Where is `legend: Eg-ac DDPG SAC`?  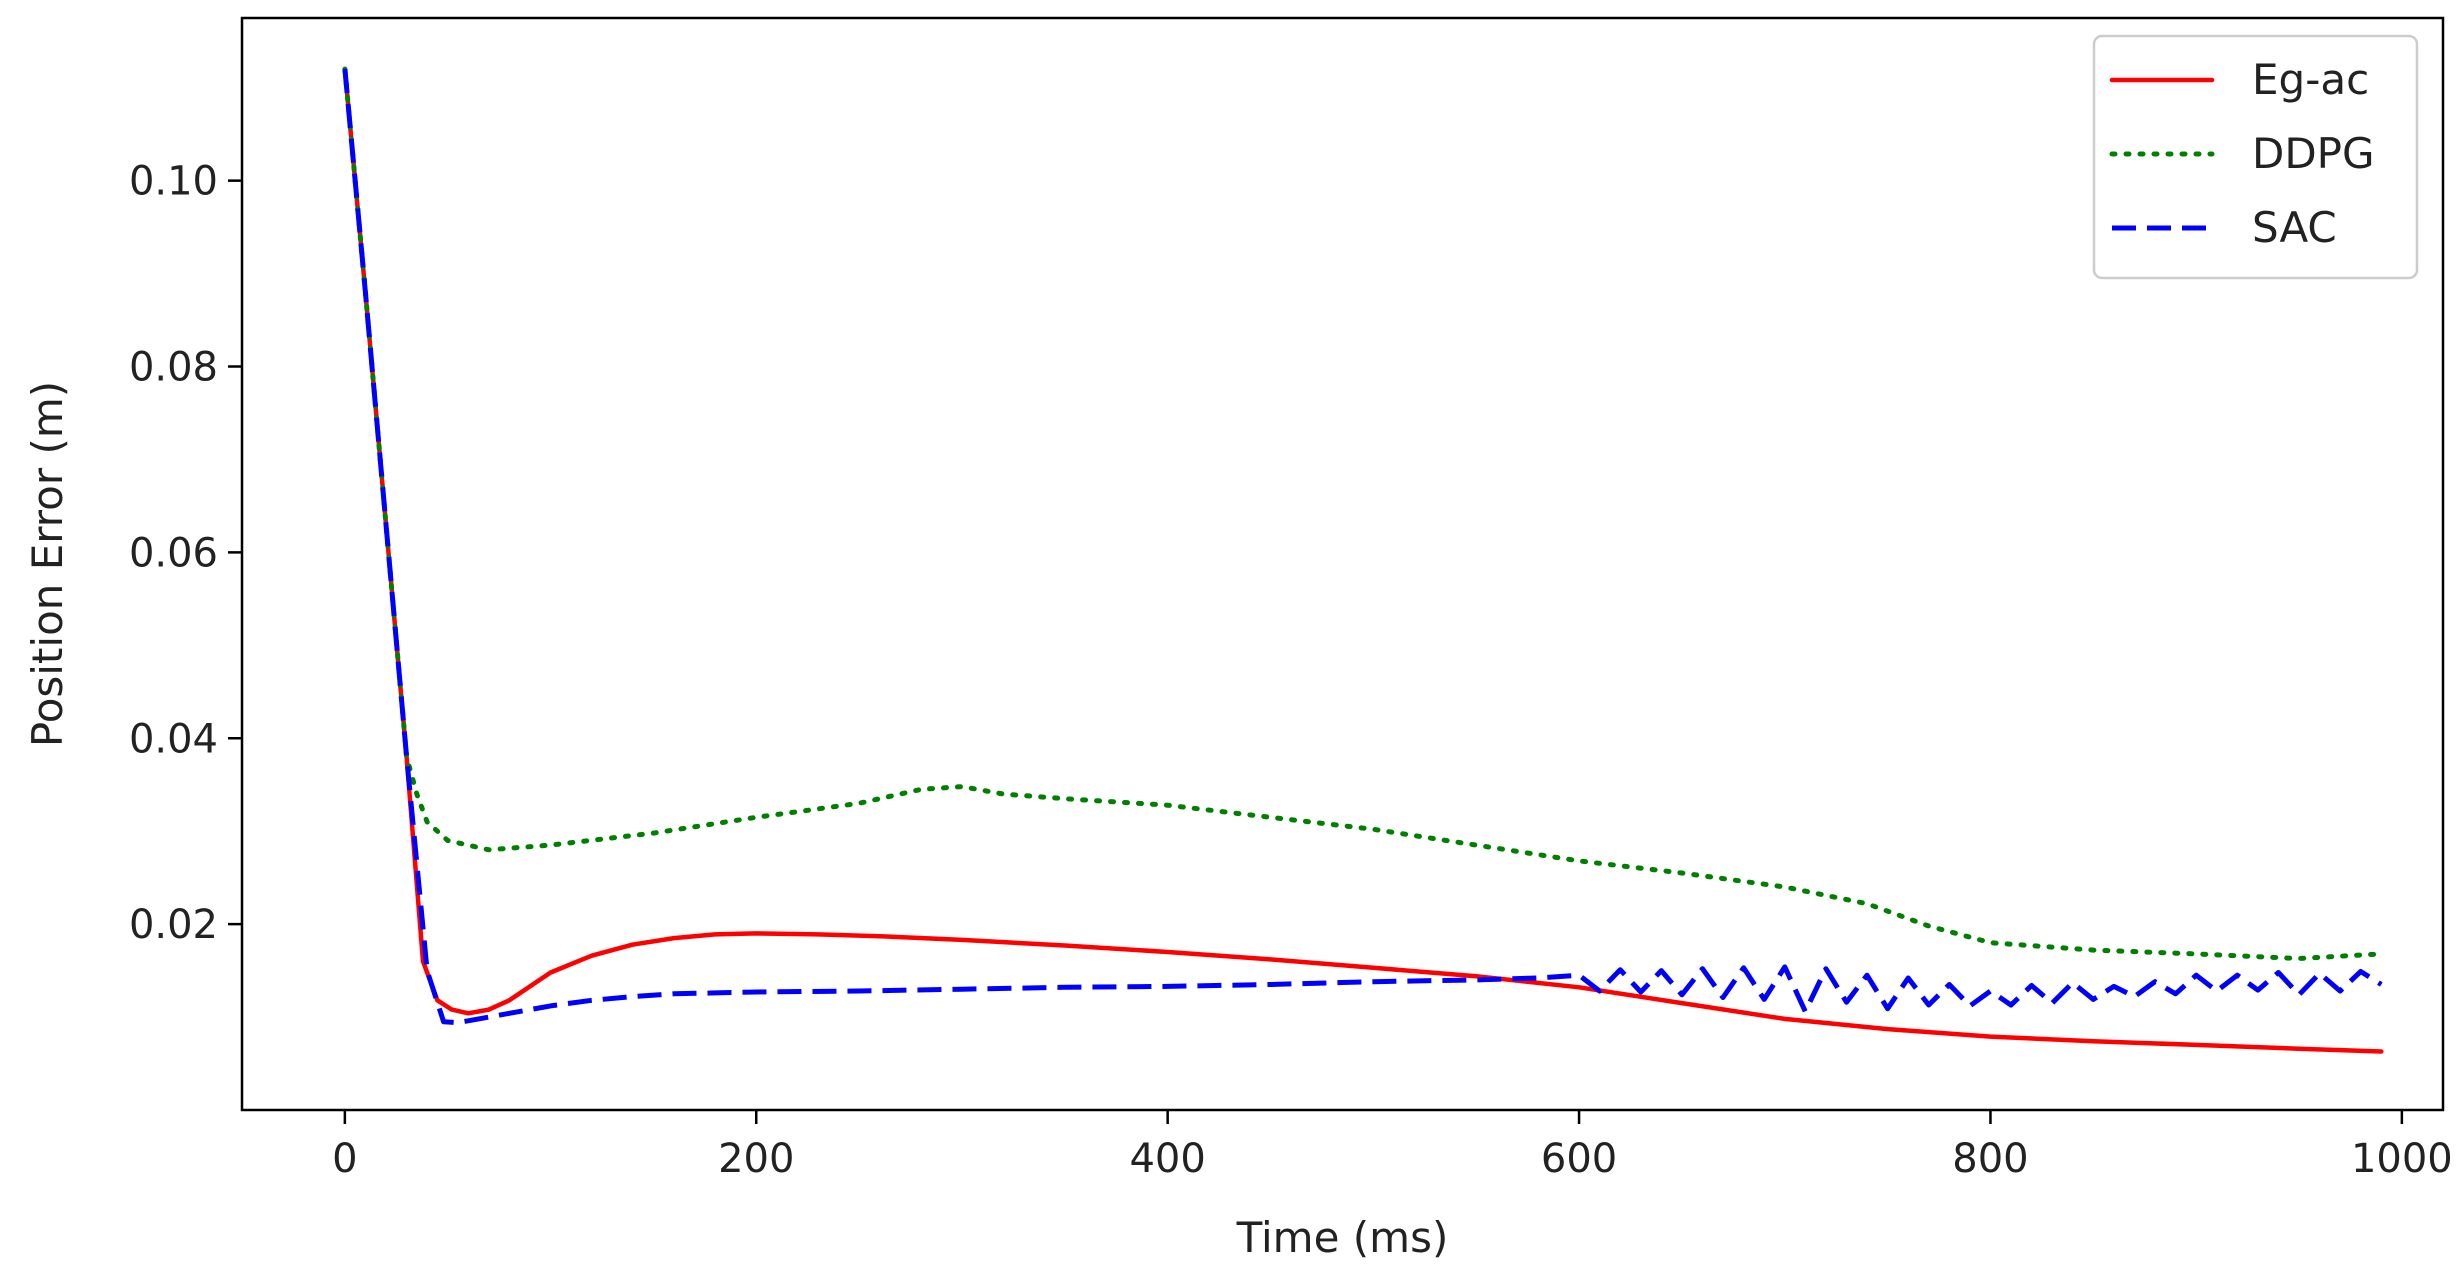
legend: Eg-ac DDPG SAC is located at coordinates (2255, 157).